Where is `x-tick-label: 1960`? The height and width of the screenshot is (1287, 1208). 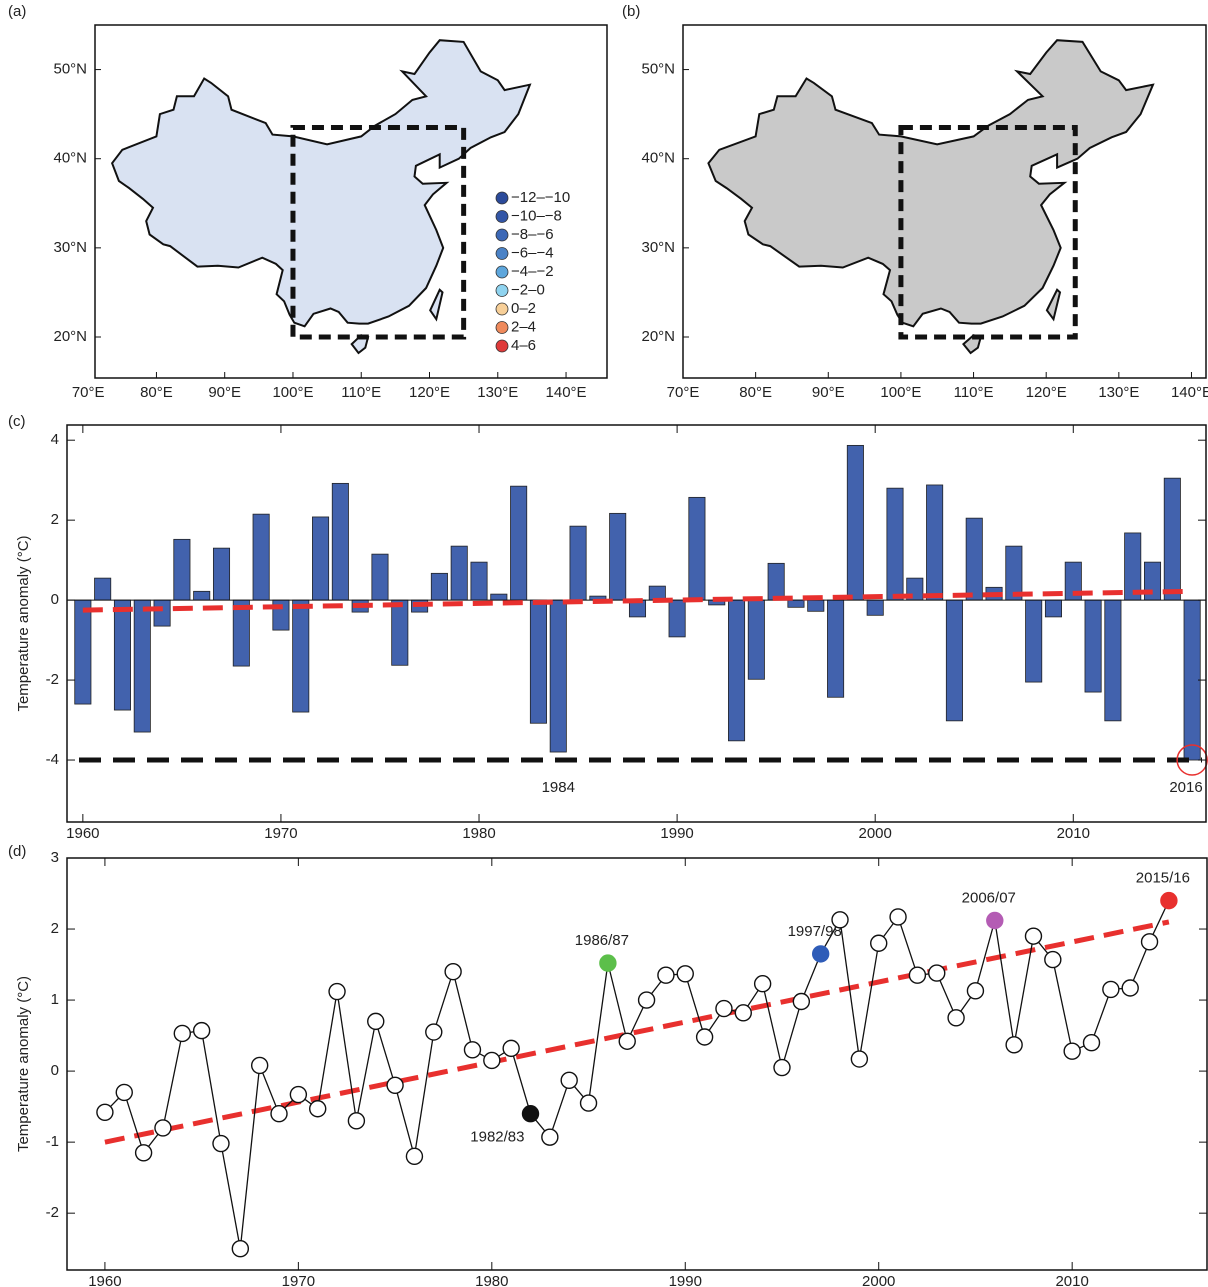 x-tick-label: 1960 is located at coordinates (104, 1280).